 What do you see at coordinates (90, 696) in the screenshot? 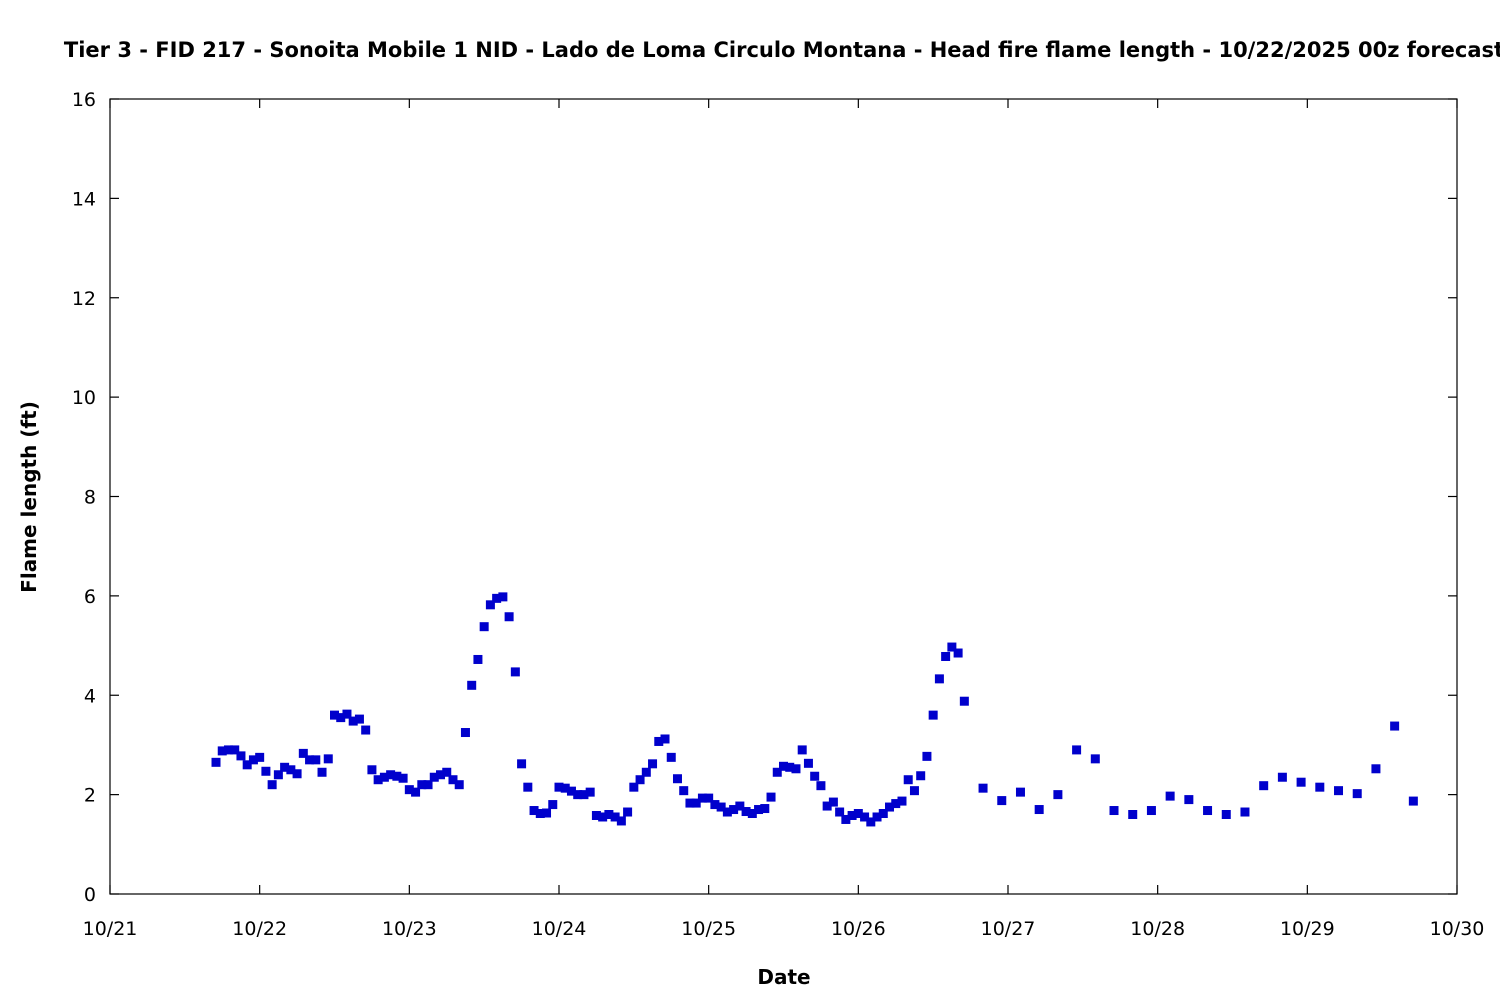
I see `y-tick-label: 4` at bounding box center [90, 696].